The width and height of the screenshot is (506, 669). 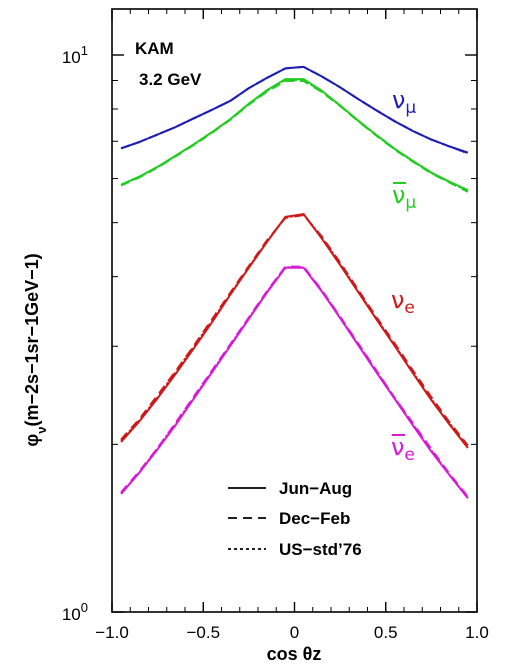 What do you see at coordinates (112, 632) in the screenshot?
I see `x-tick-label: −1.0` at bounding box center [112, 632].